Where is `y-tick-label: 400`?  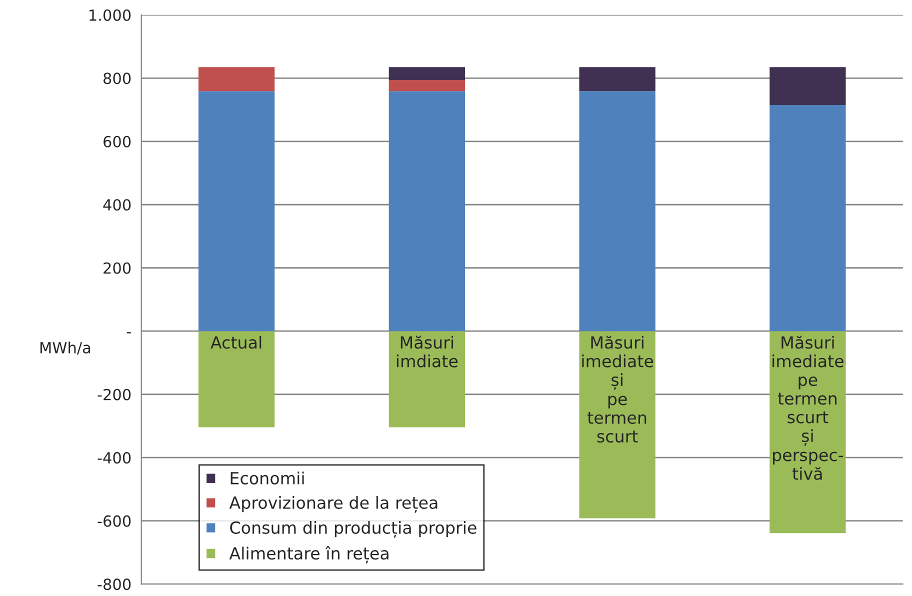
y-tick-label: 400 is located at coordinates (117, 205).